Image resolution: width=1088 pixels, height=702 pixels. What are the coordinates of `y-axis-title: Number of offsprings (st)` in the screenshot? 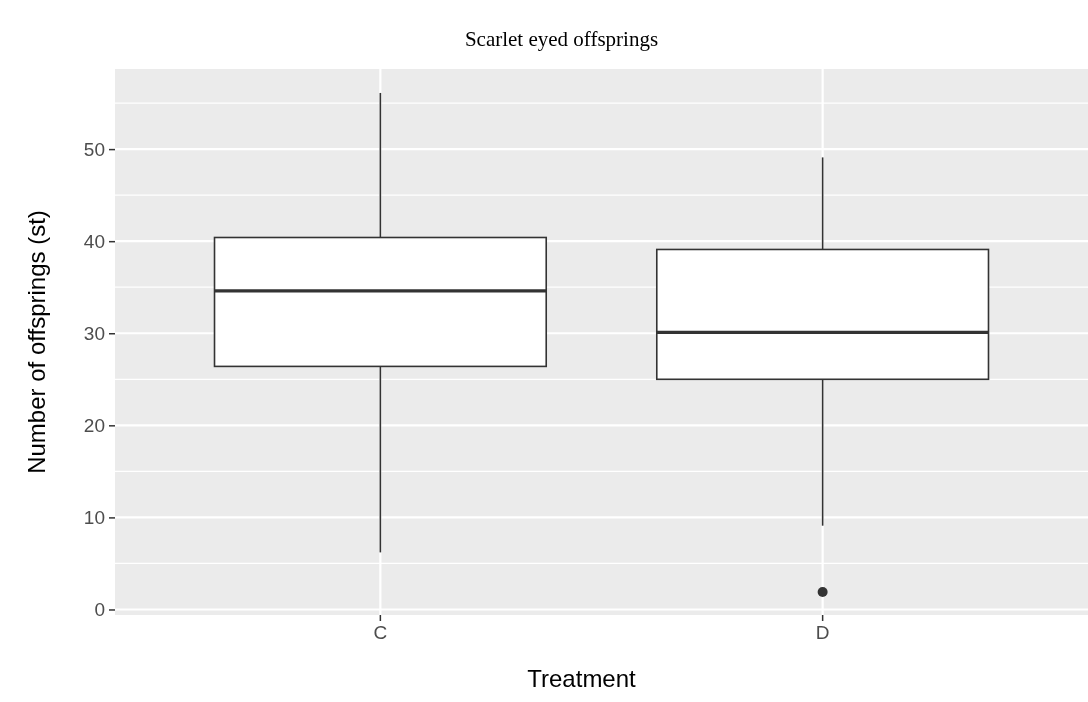 It's located at (36, 342).